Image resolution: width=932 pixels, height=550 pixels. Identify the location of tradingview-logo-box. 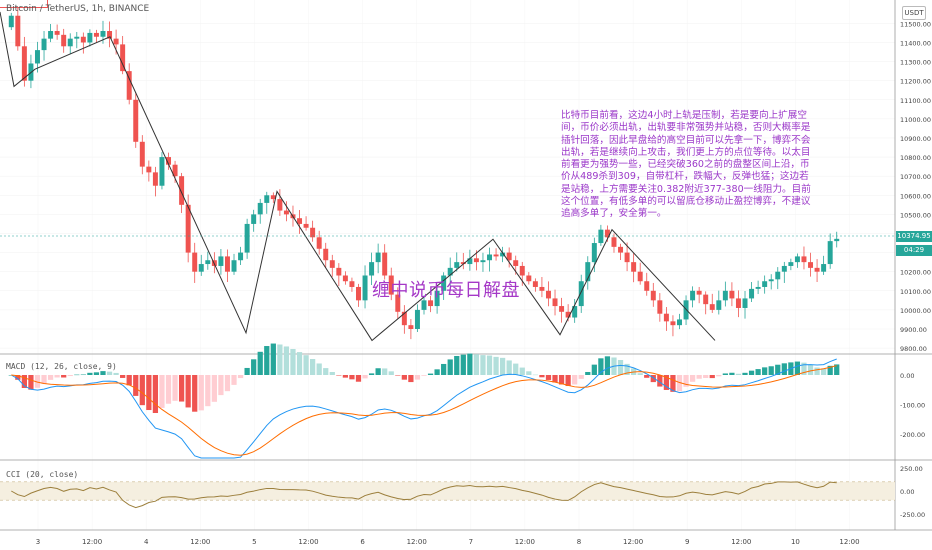
(24, 4).